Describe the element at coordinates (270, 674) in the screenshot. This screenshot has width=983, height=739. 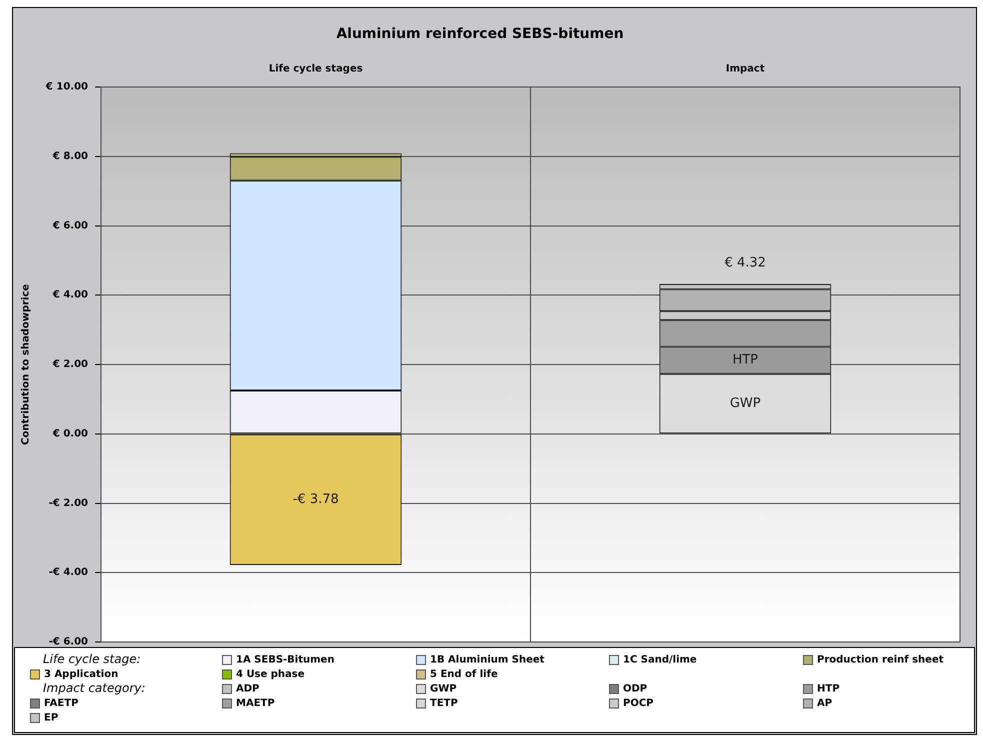
I see `legend-label: 4 Use phase` at that location.